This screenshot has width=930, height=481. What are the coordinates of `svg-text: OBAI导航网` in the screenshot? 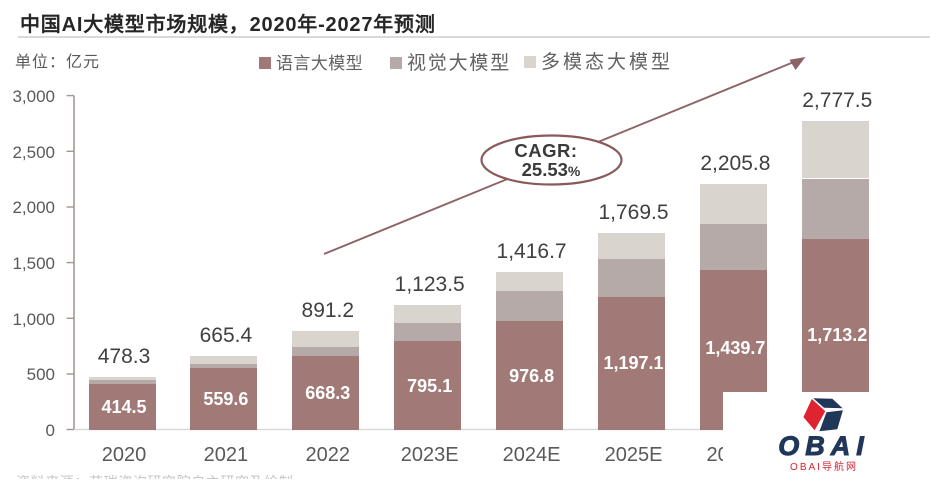 It's located at (824, 466).